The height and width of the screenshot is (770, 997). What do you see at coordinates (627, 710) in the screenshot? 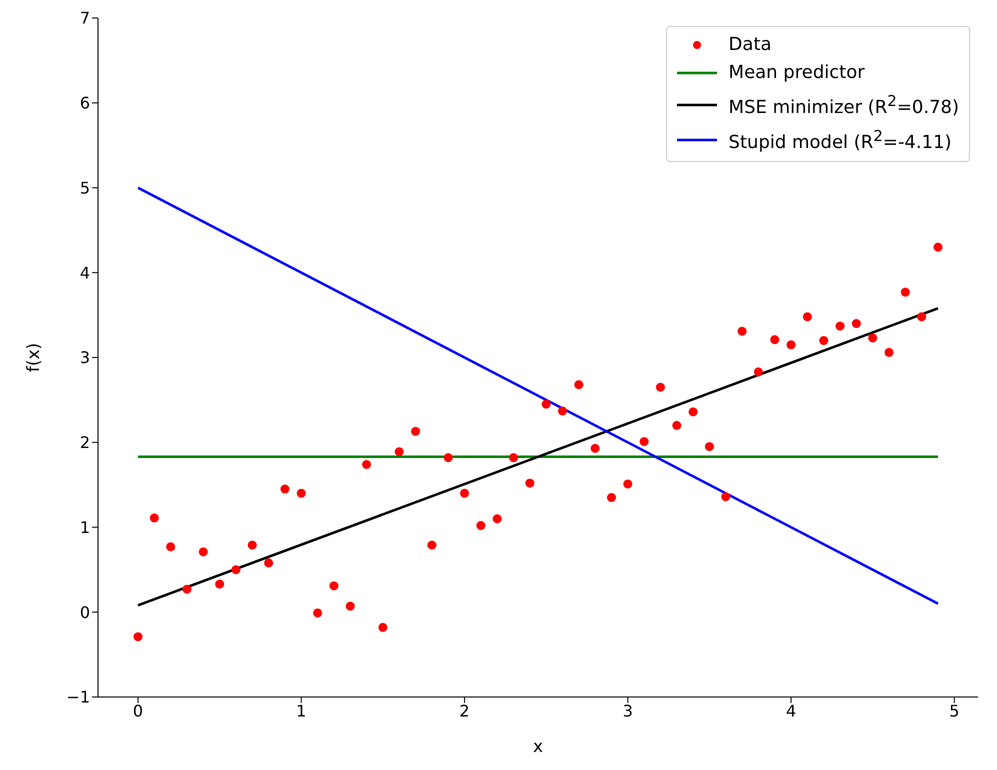
I see `x-tick-label: 3` at bounding box center [627, 710].